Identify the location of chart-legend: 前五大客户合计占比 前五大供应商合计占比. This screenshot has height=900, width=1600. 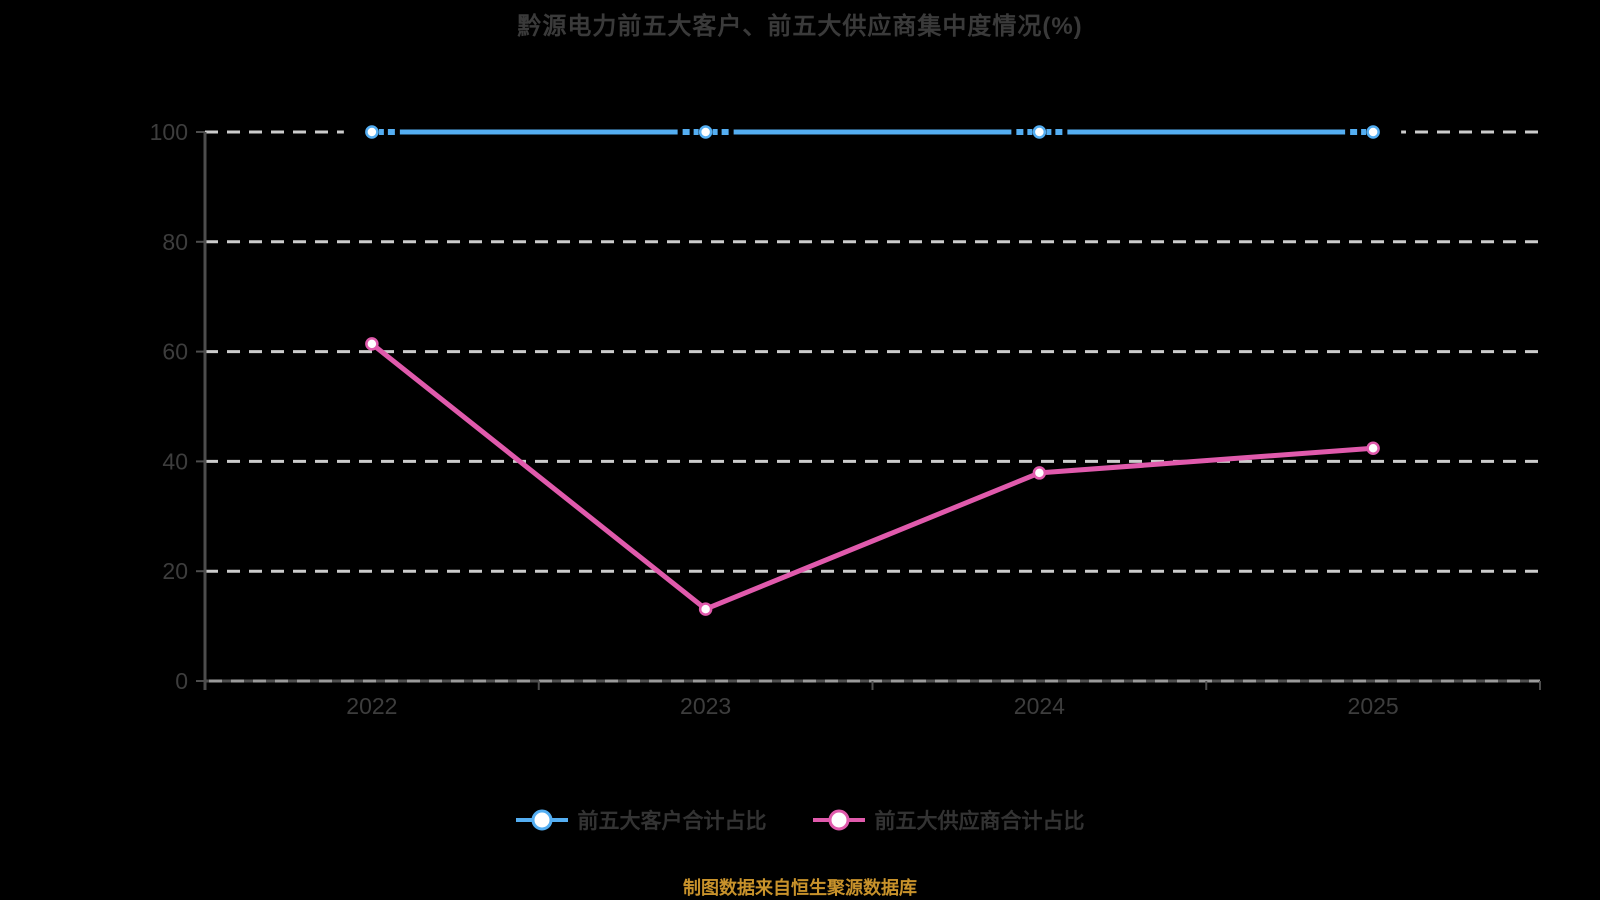
(800, 820).